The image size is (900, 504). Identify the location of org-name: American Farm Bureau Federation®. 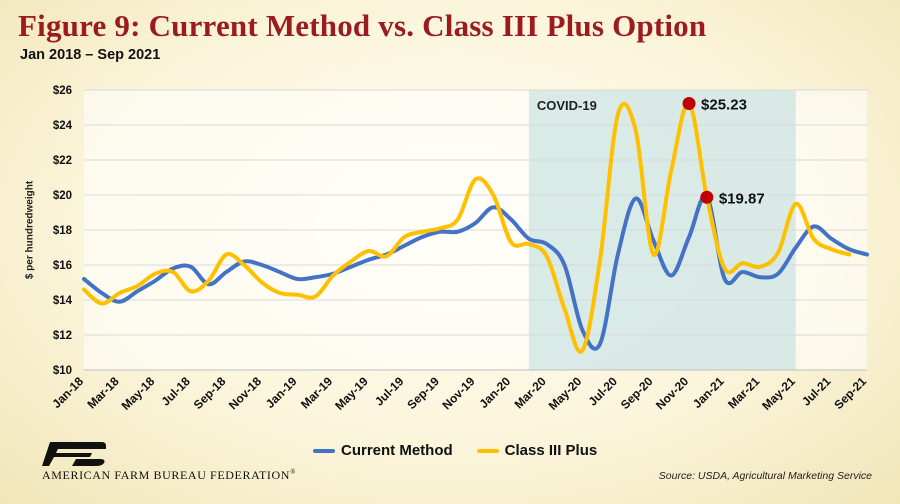
(169, 475).